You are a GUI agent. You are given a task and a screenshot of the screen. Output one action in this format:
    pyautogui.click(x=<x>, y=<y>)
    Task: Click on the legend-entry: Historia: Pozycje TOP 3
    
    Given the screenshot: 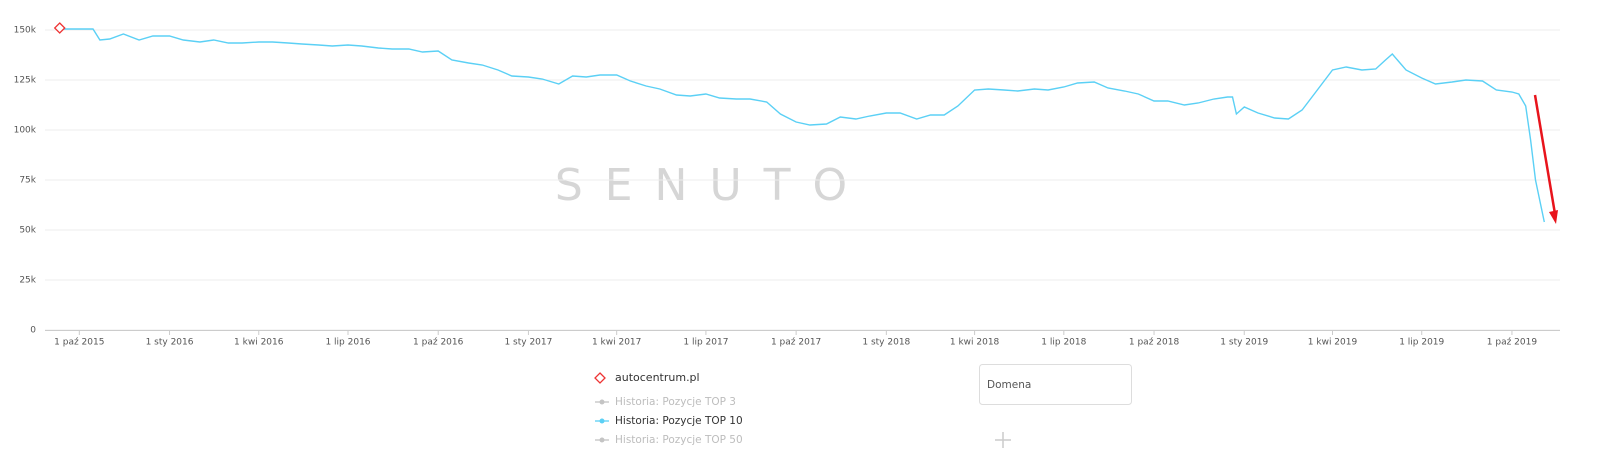 What is the action you would take?
    pyautogui.click(x=675, y=402)
    